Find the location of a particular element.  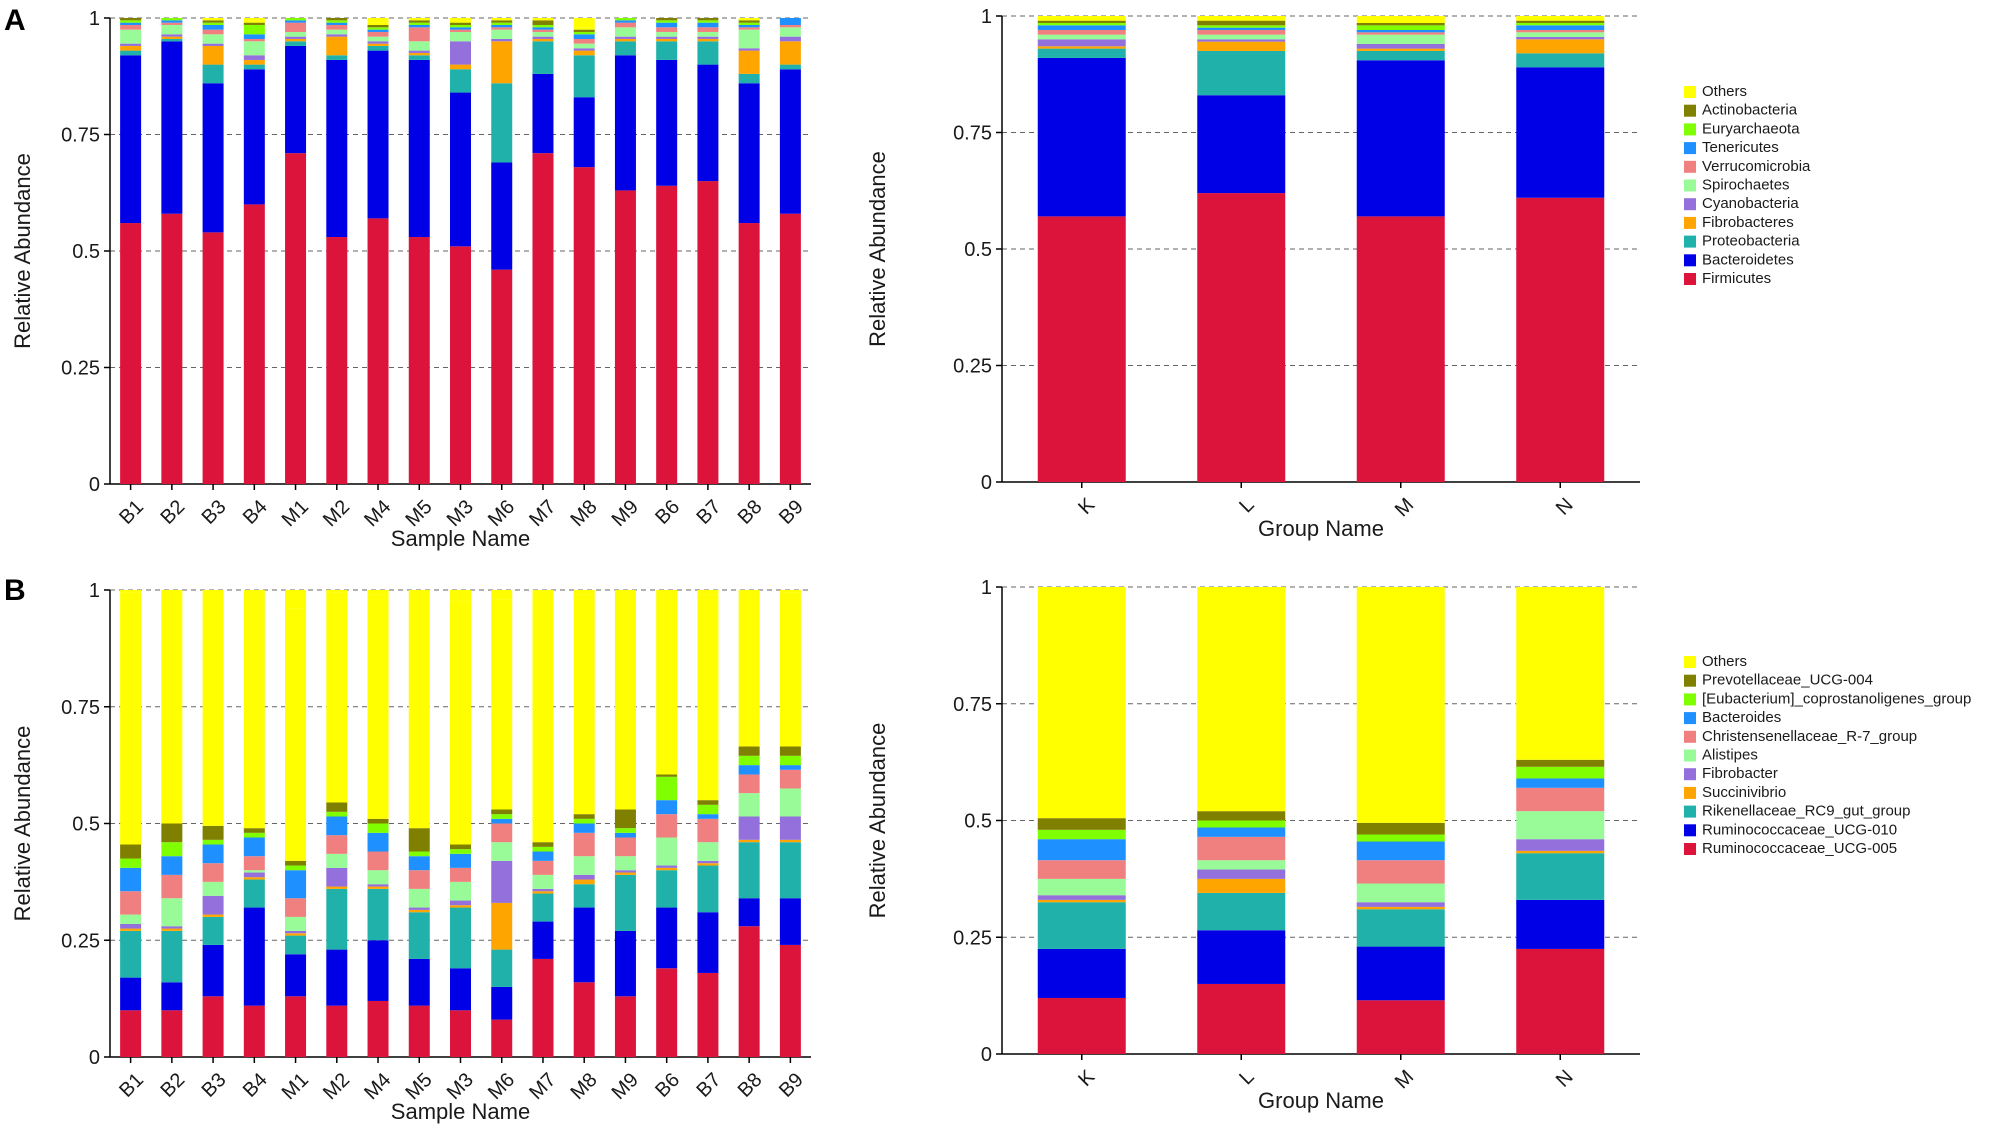

x-tick-label: L is located at coordinates (1246, 505).